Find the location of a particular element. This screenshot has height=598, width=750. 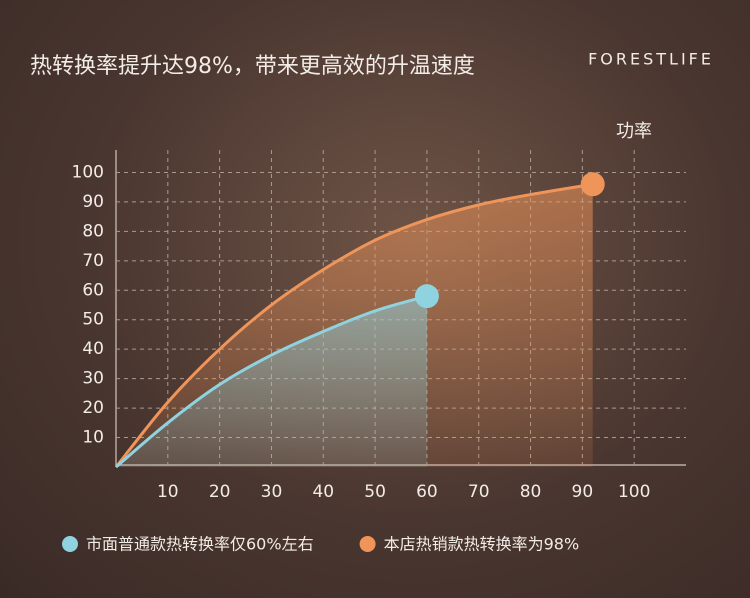

y-tick-label: 50 is located at coordinates (93, 320).